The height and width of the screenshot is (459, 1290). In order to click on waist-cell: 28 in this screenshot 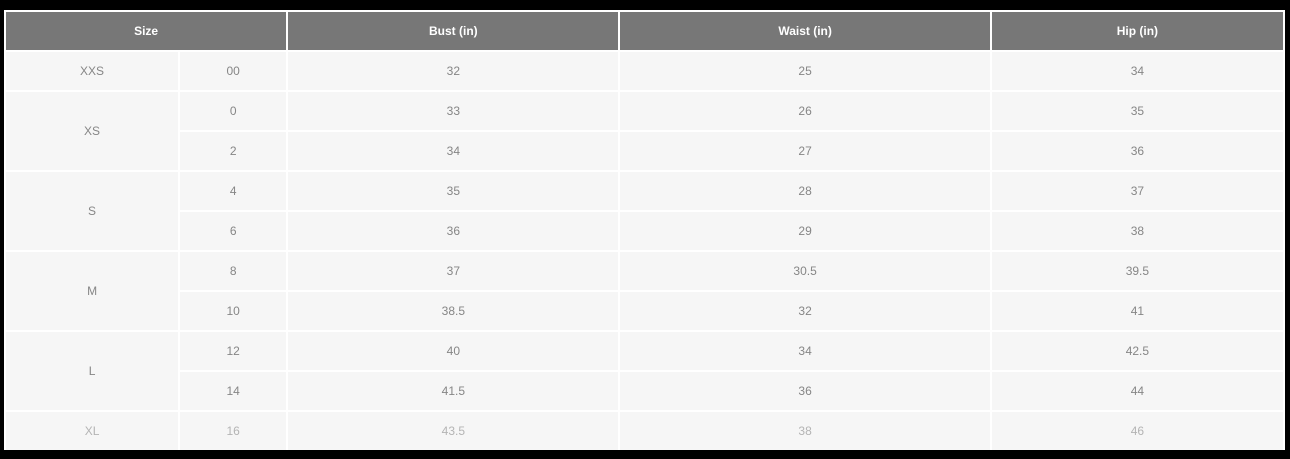, I will do `click(805, 191)`.